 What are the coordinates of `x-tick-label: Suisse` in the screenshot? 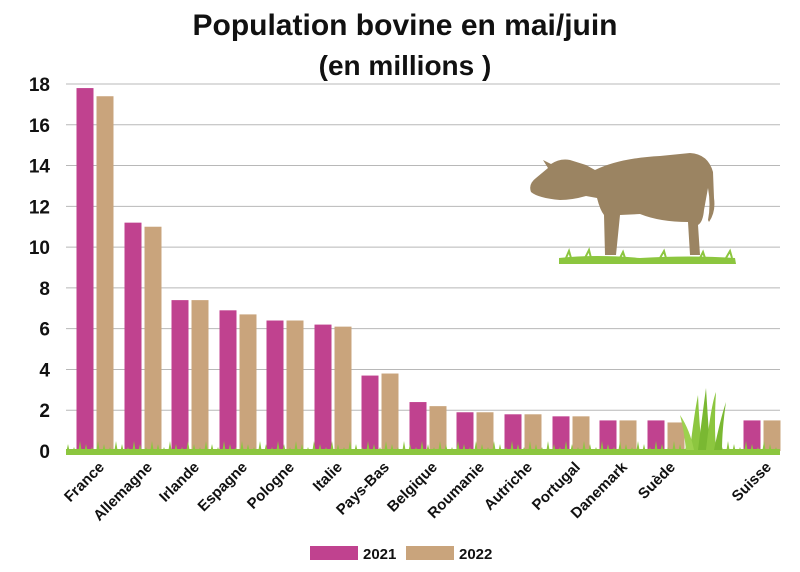 It's located at (752, 482).